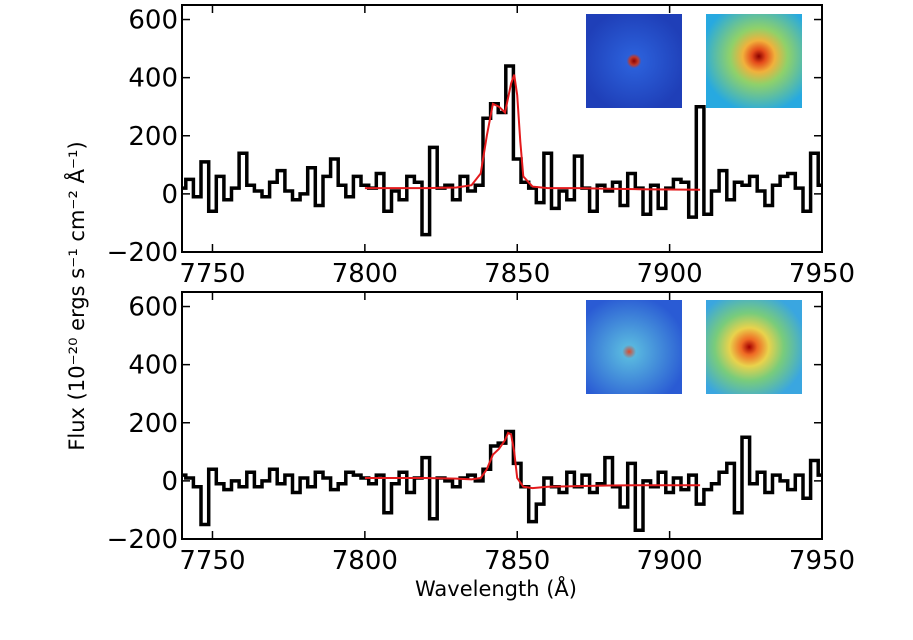 The image size is (913, 640). Describe the element at coordinates (822, 561) in the screenshot. I see `bottom-x-tick-label: 7950` at that location.